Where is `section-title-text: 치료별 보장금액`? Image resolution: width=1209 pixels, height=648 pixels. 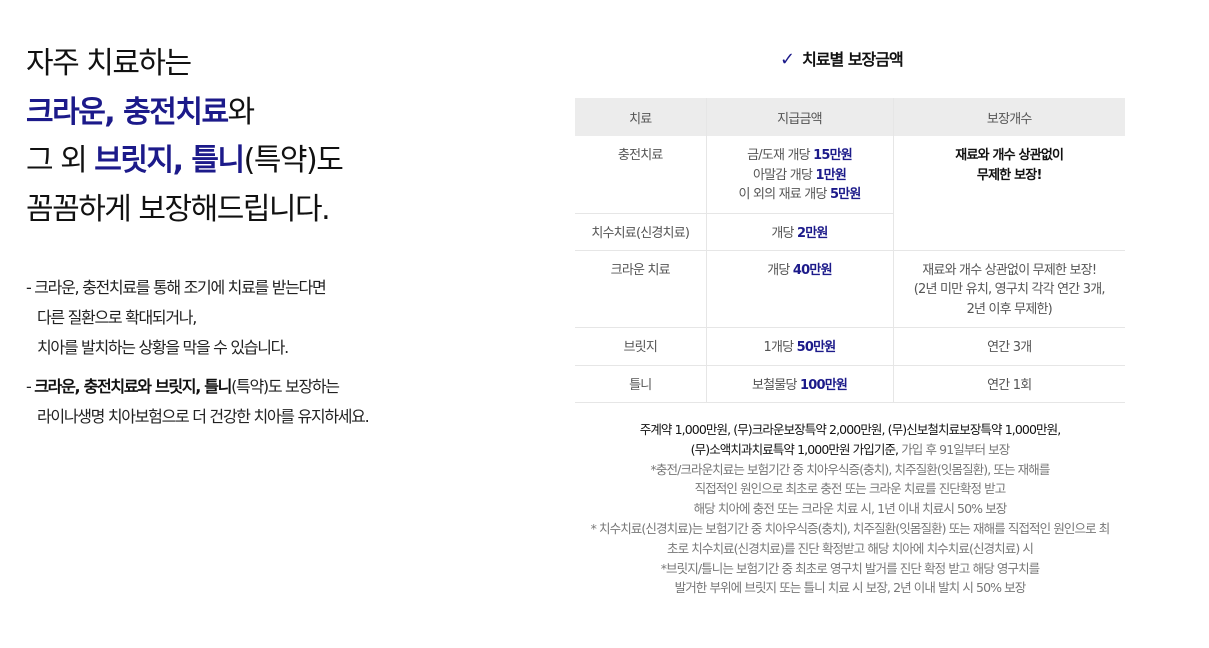 section-title-text: 치료별 보장금액 is located at coordinates (853, 59).